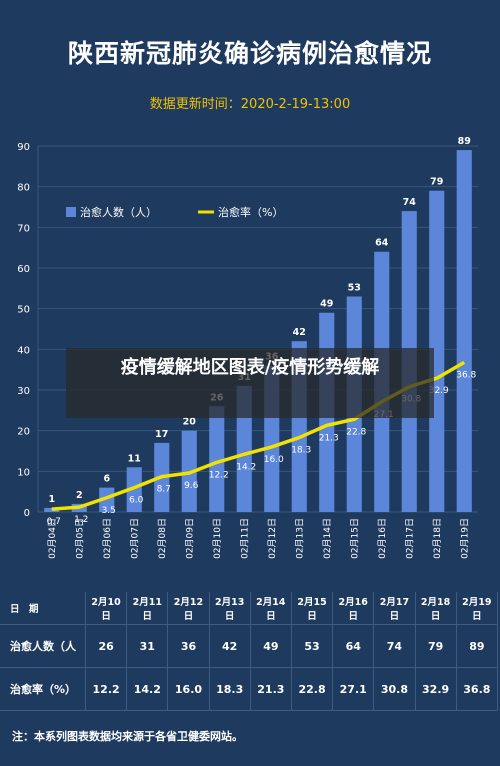  I want to click on x-tick-label: 02月07日, so click(134, 538).